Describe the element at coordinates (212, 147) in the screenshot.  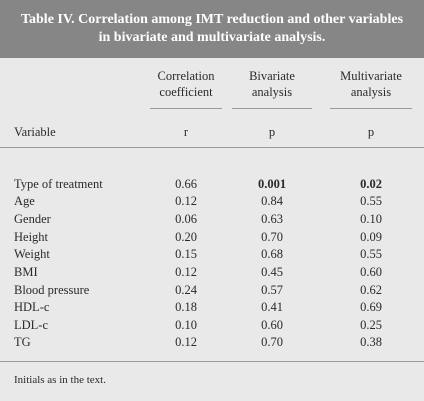
I see `header-bottom-rule` at that location.